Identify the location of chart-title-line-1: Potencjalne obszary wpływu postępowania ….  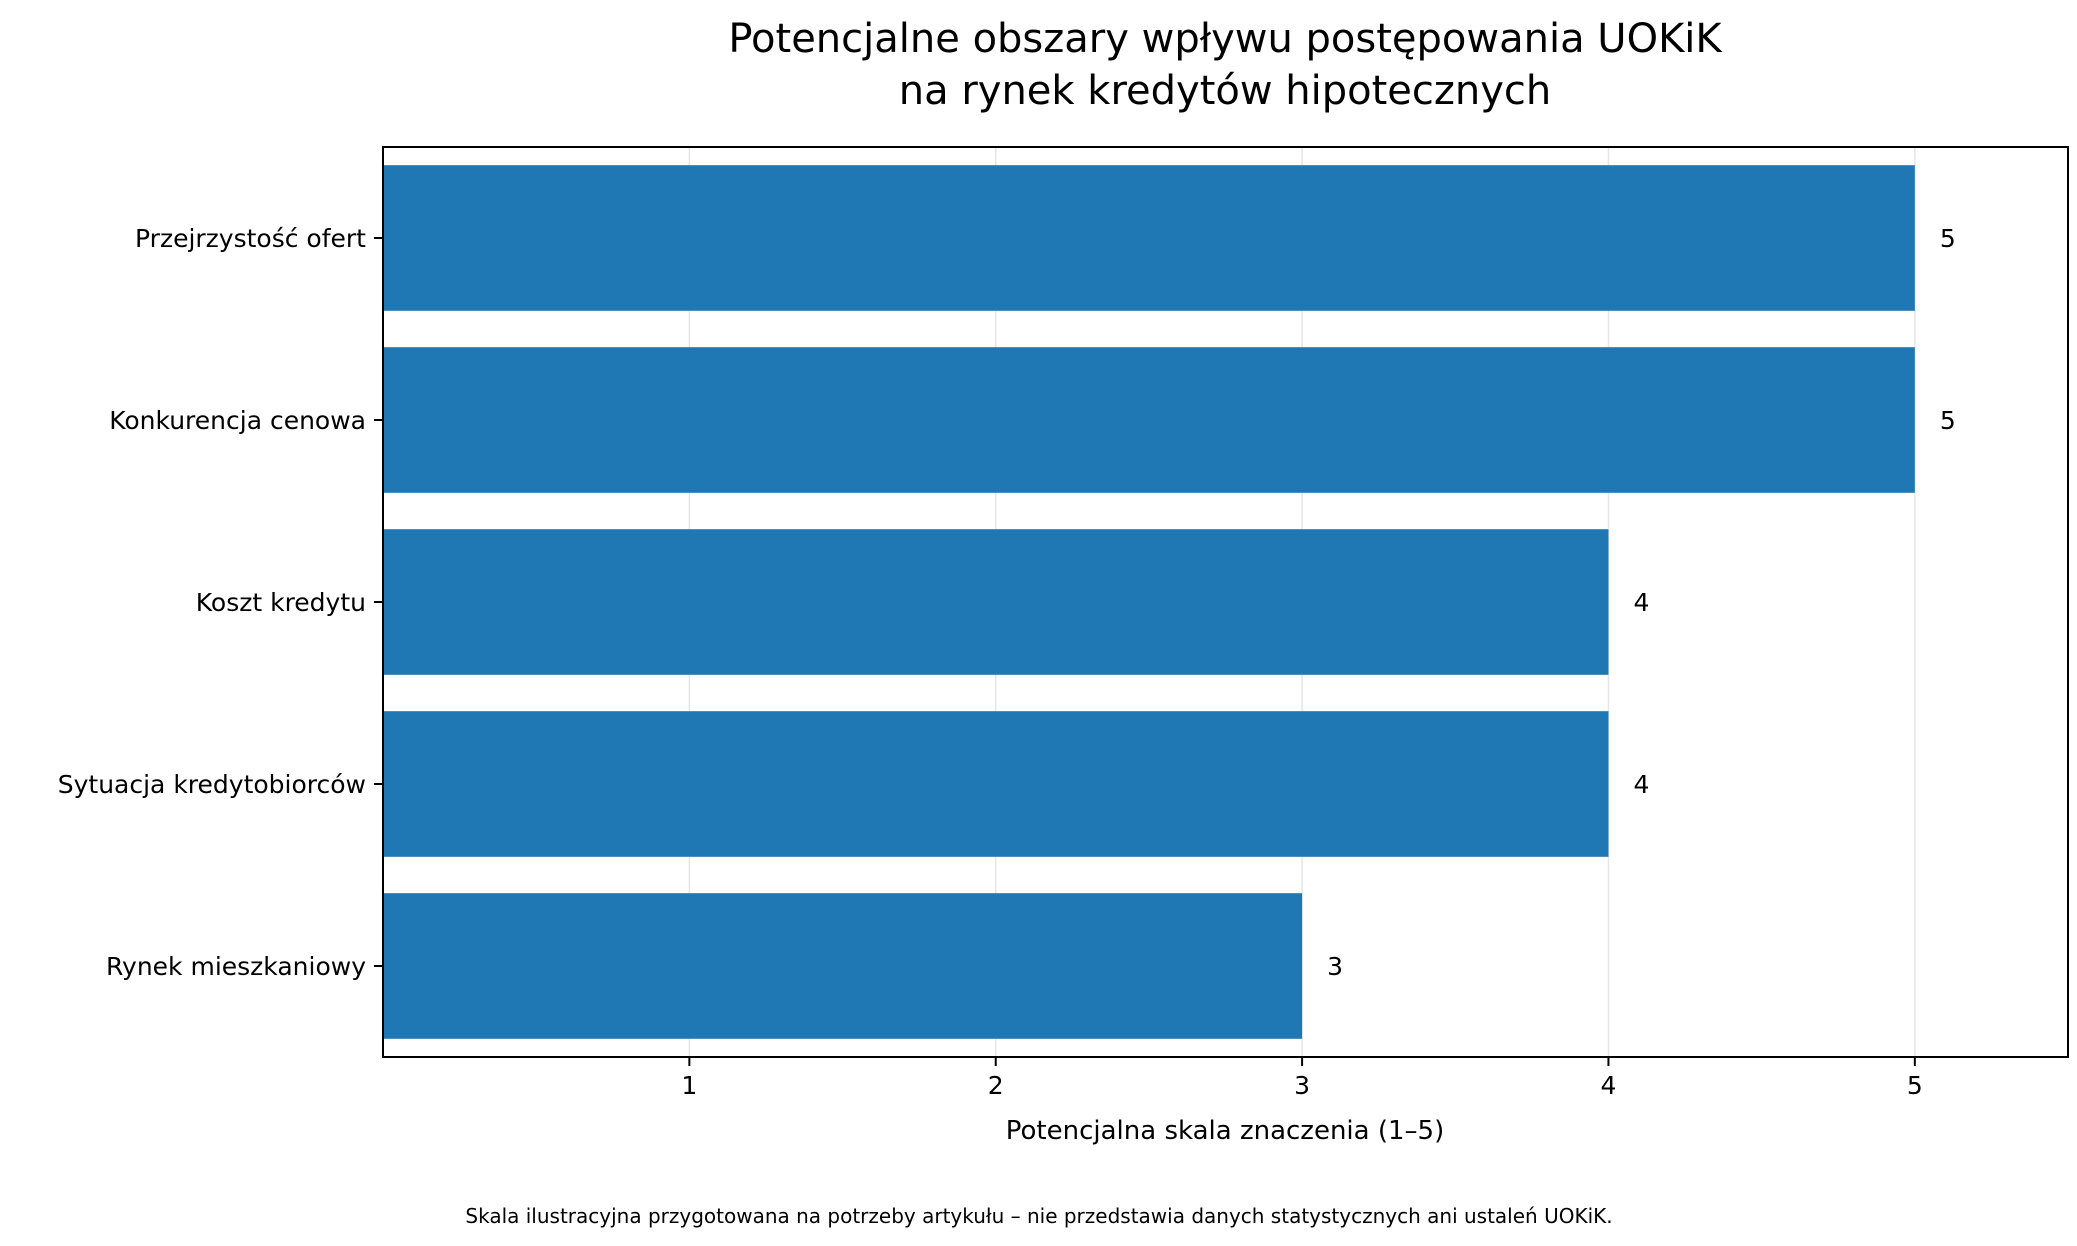
(1225, 39).